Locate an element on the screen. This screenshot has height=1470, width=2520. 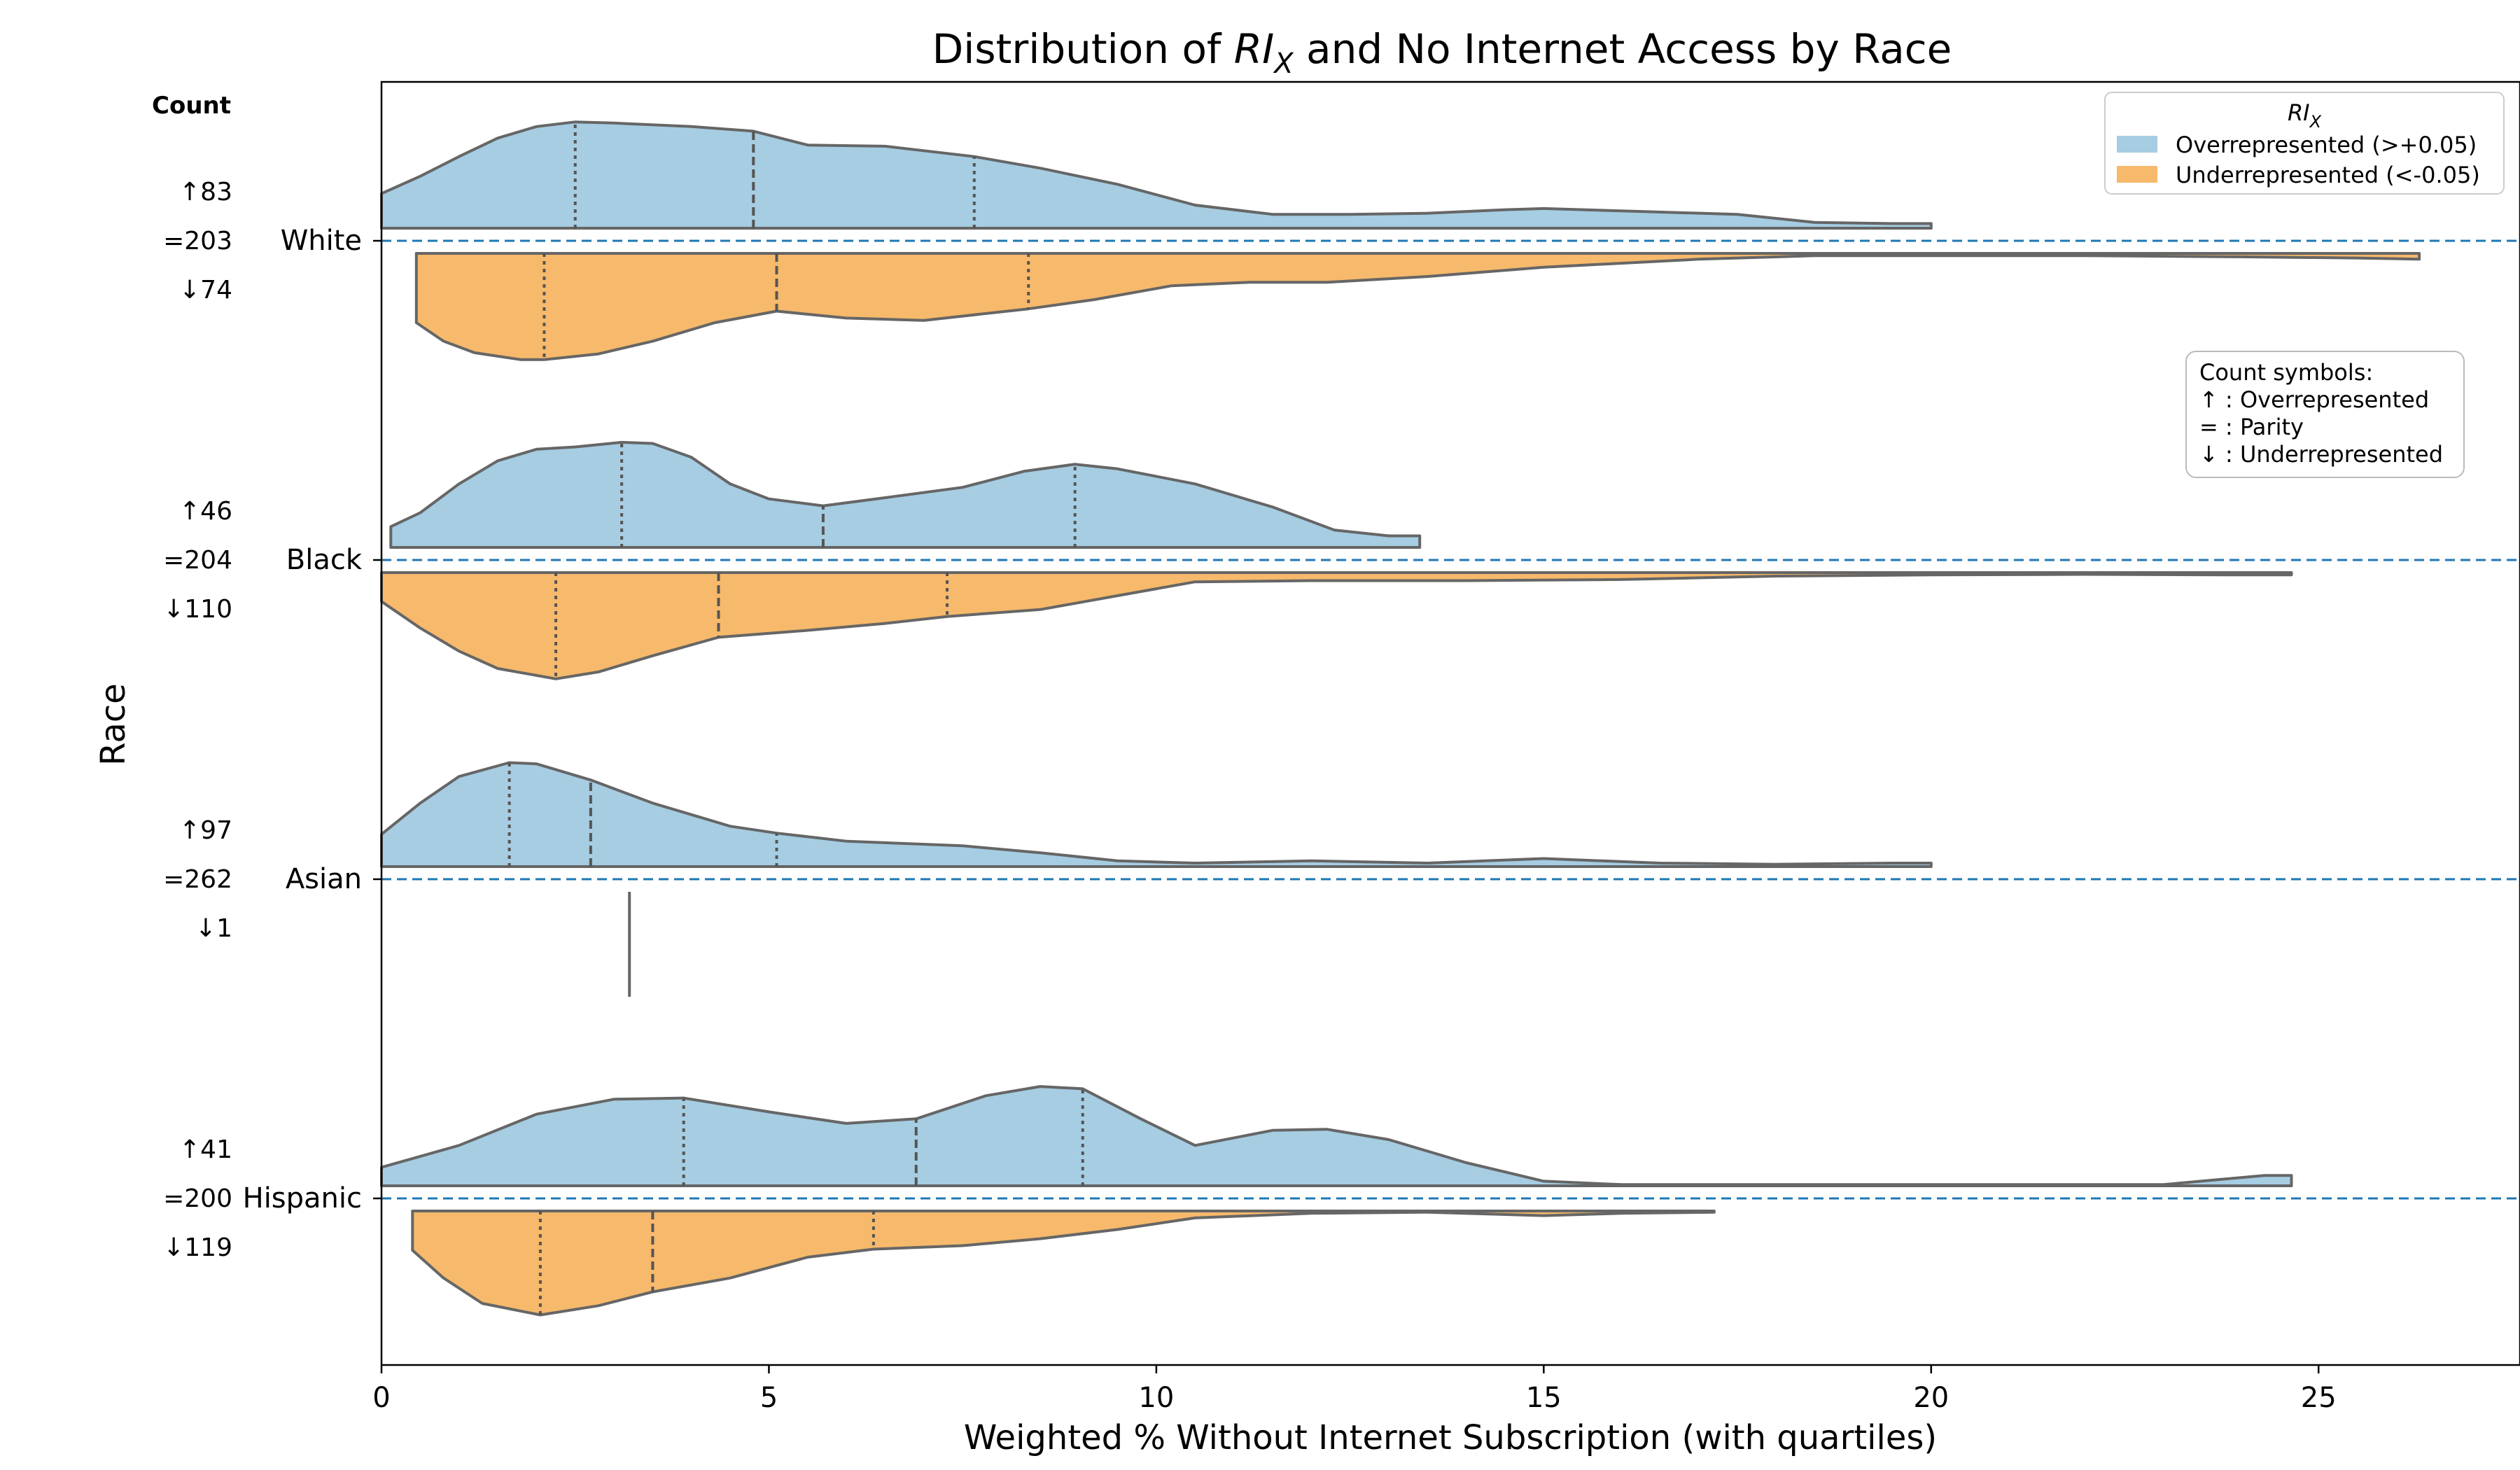
symbols-box-frame is located at coordinates (2325, 414).